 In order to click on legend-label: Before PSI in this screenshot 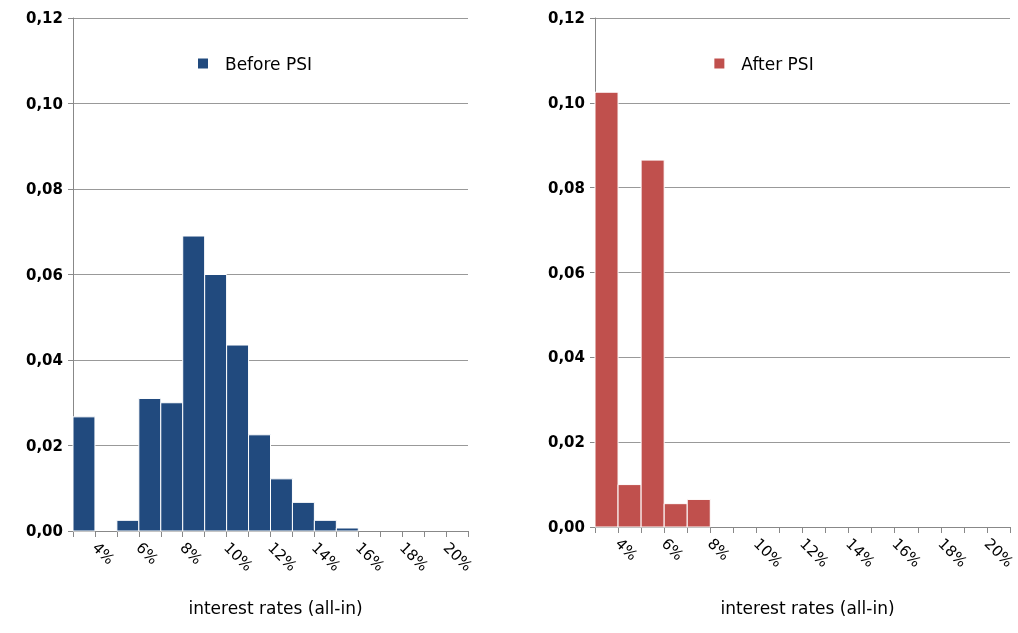, I will do `click(268, 63)`.